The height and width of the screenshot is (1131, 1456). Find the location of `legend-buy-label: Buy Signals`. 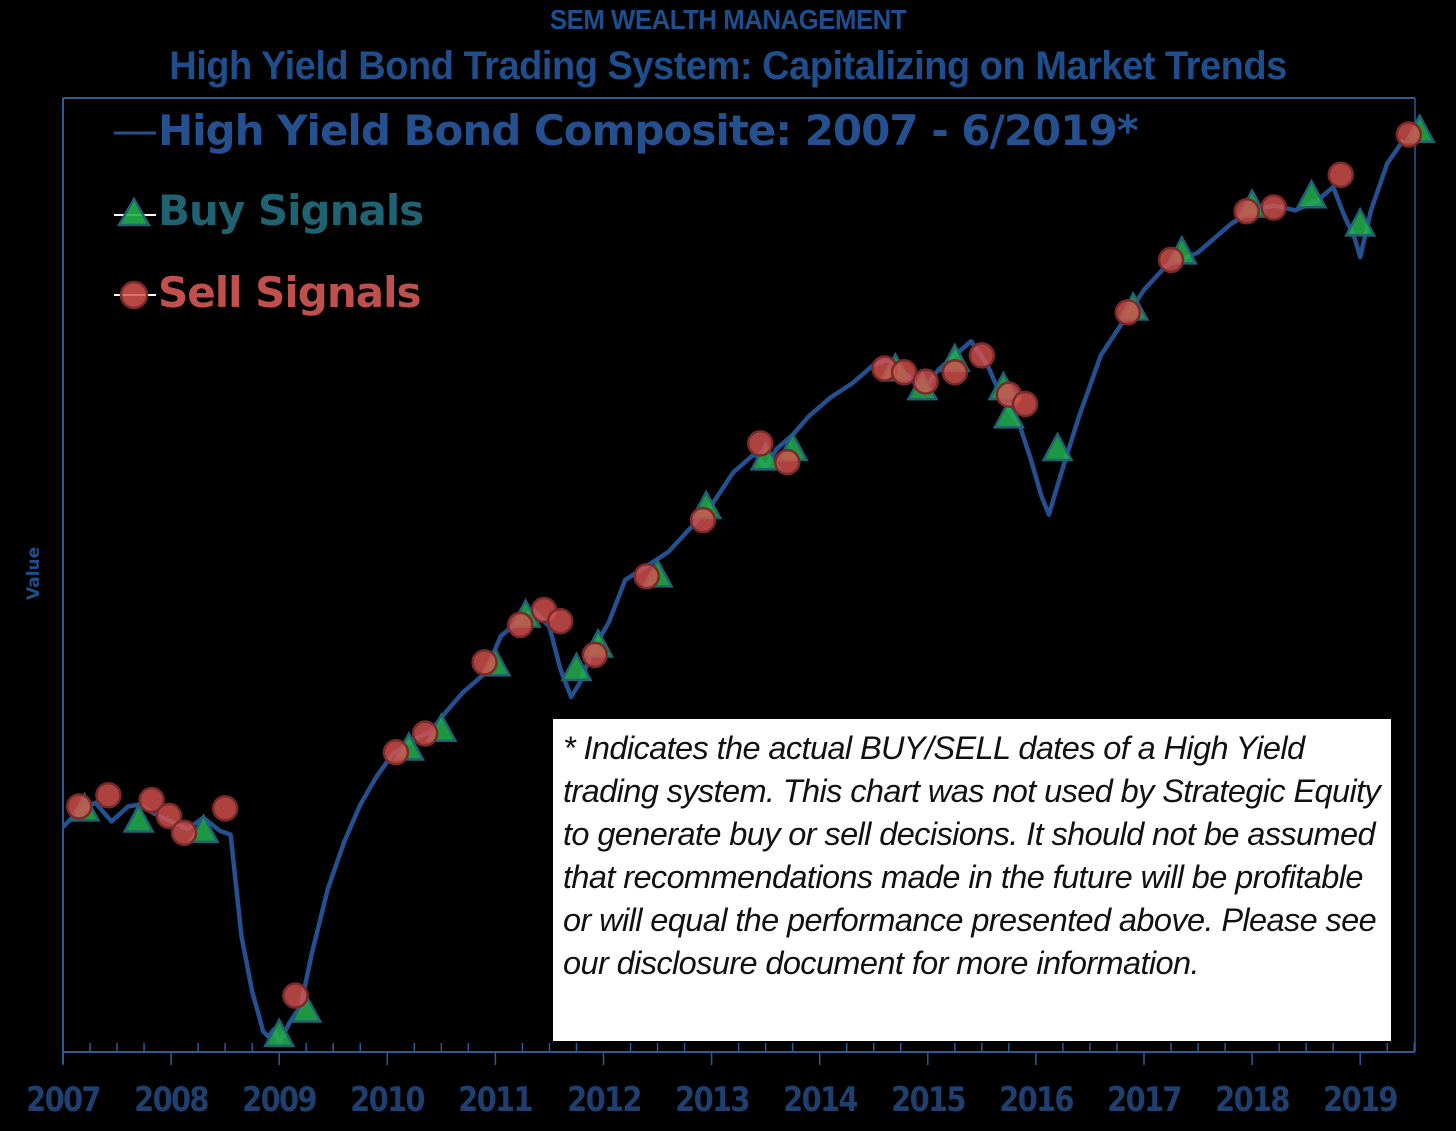

legend-buy-label: Buy Signals is located at coordinates (291, 210).